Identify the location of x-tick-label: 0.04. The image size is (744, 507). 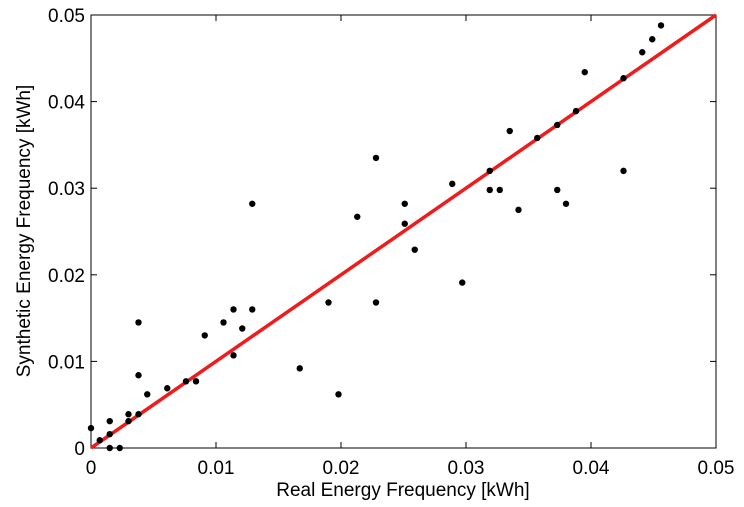
(591, 468).